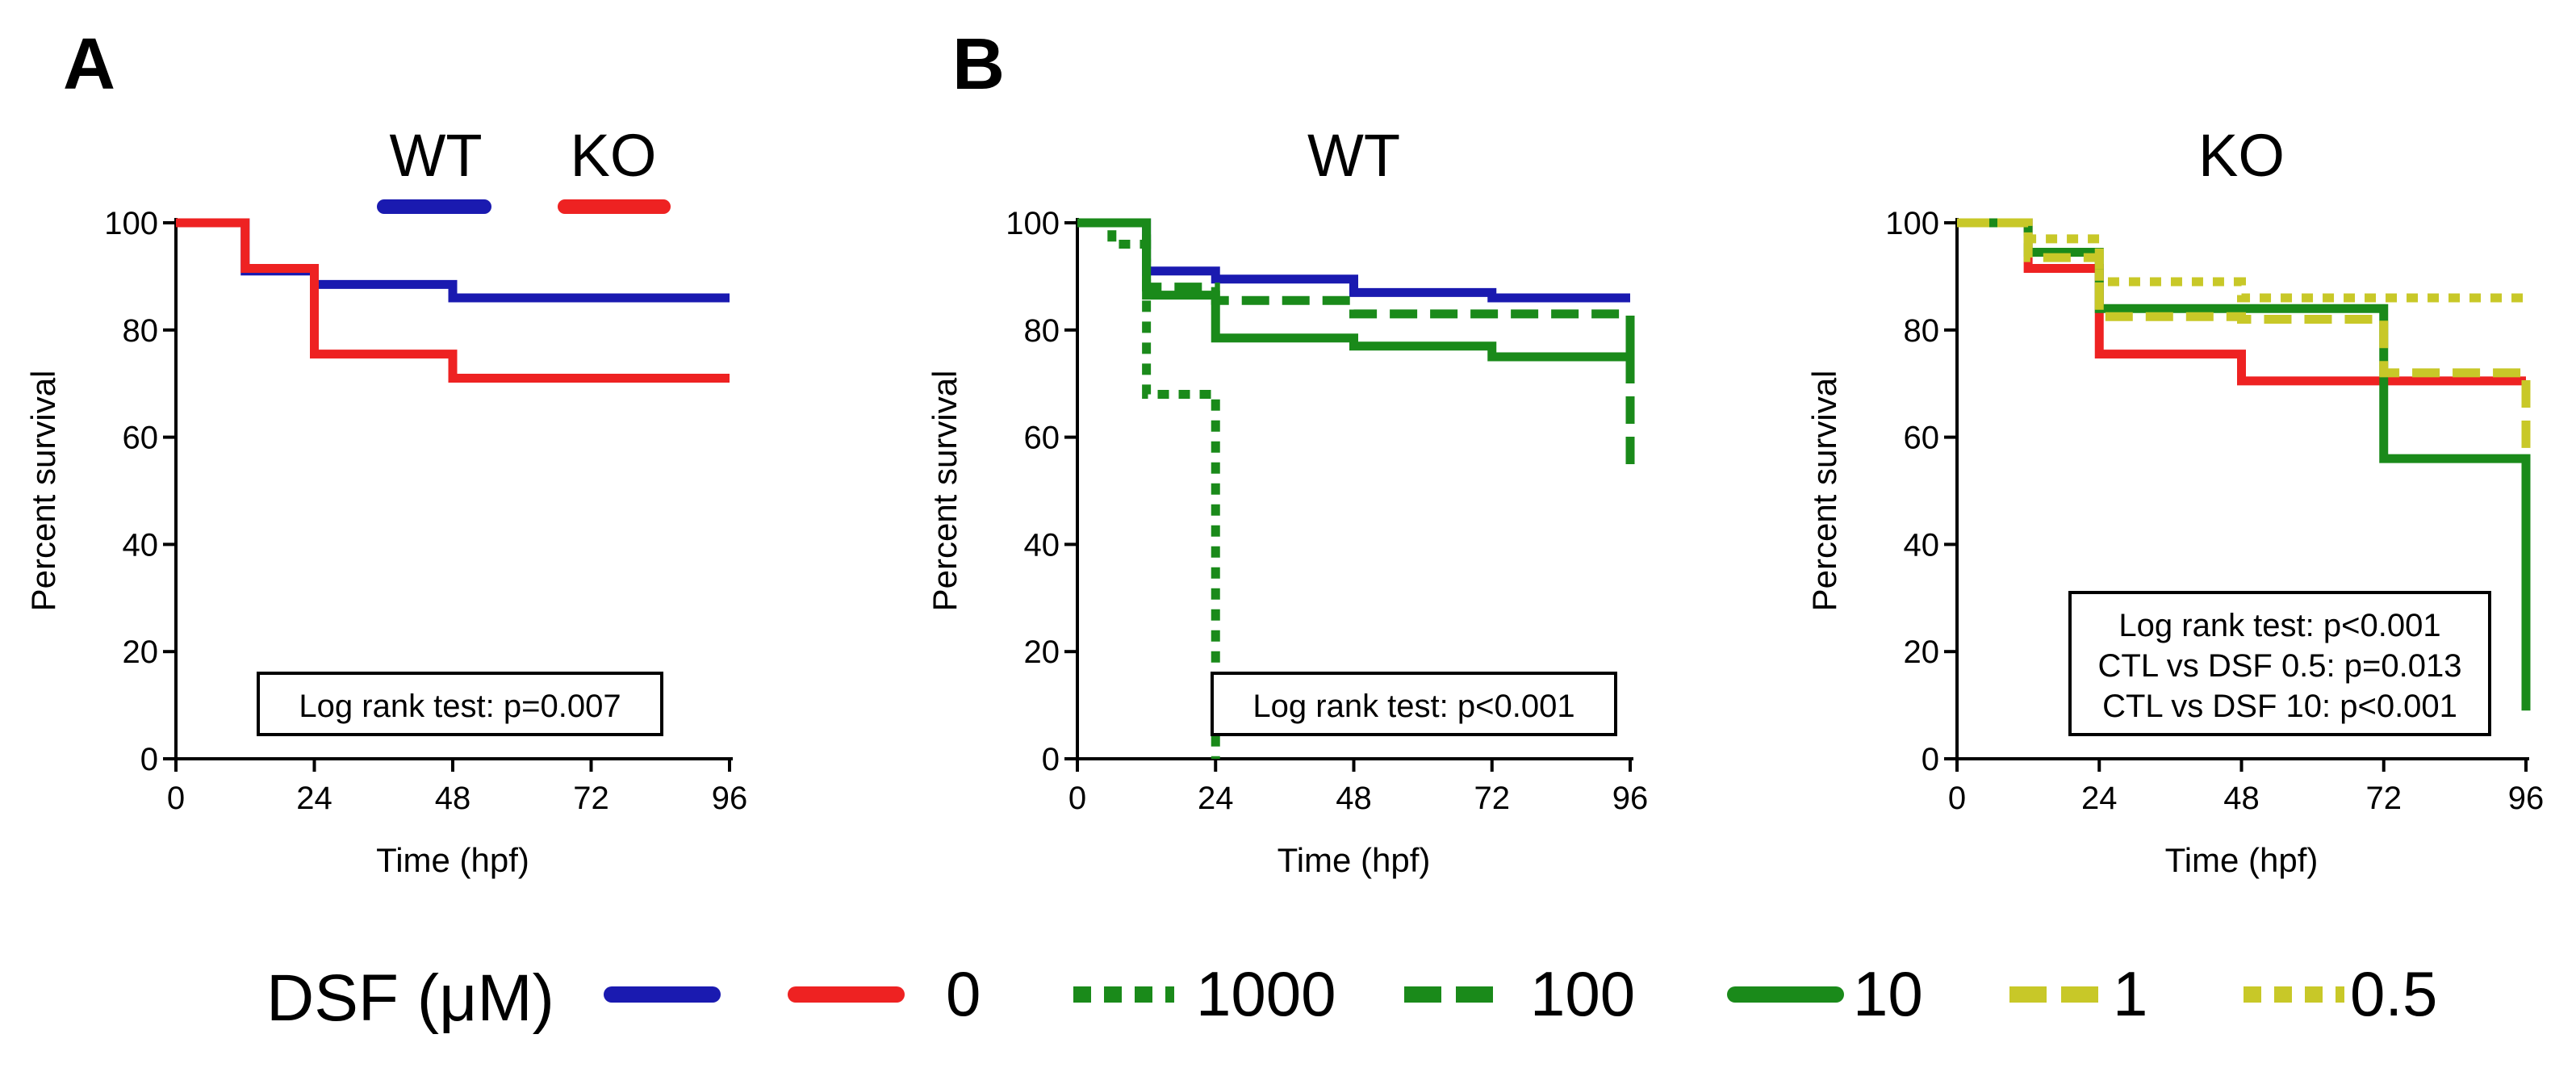  I want to click on panel-letter-a: A, so click(89, 64).